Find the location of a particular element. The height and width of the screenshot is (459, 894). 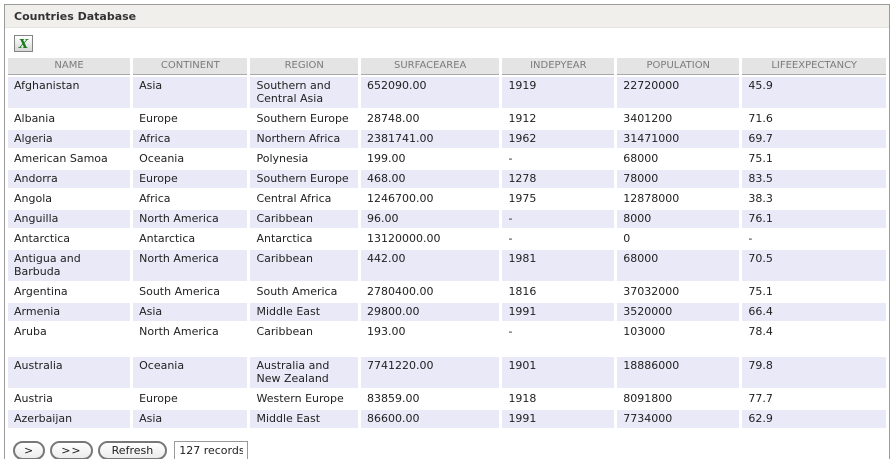

column-header-population: POPULATION is located at coordinates (678, 66).